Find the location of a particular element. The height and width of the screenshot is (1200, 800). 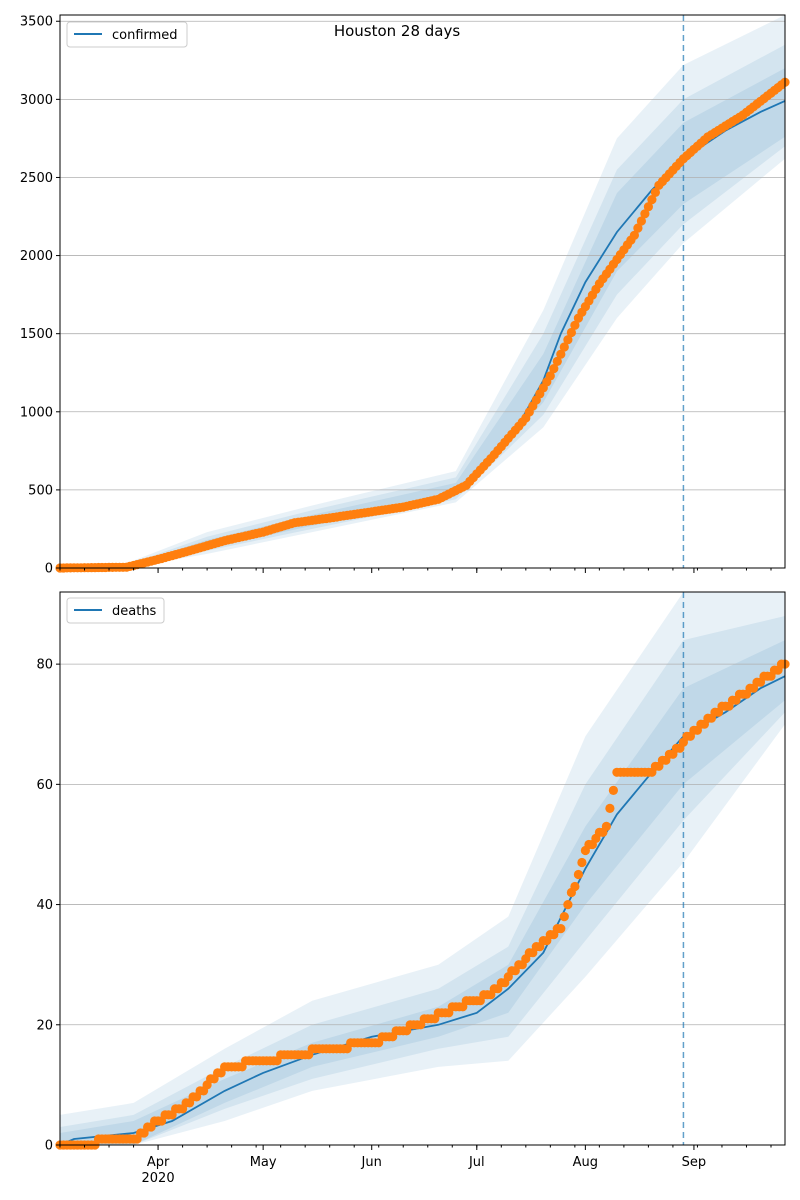

y-tick-label: 80 is located at coordinates (44, 665).